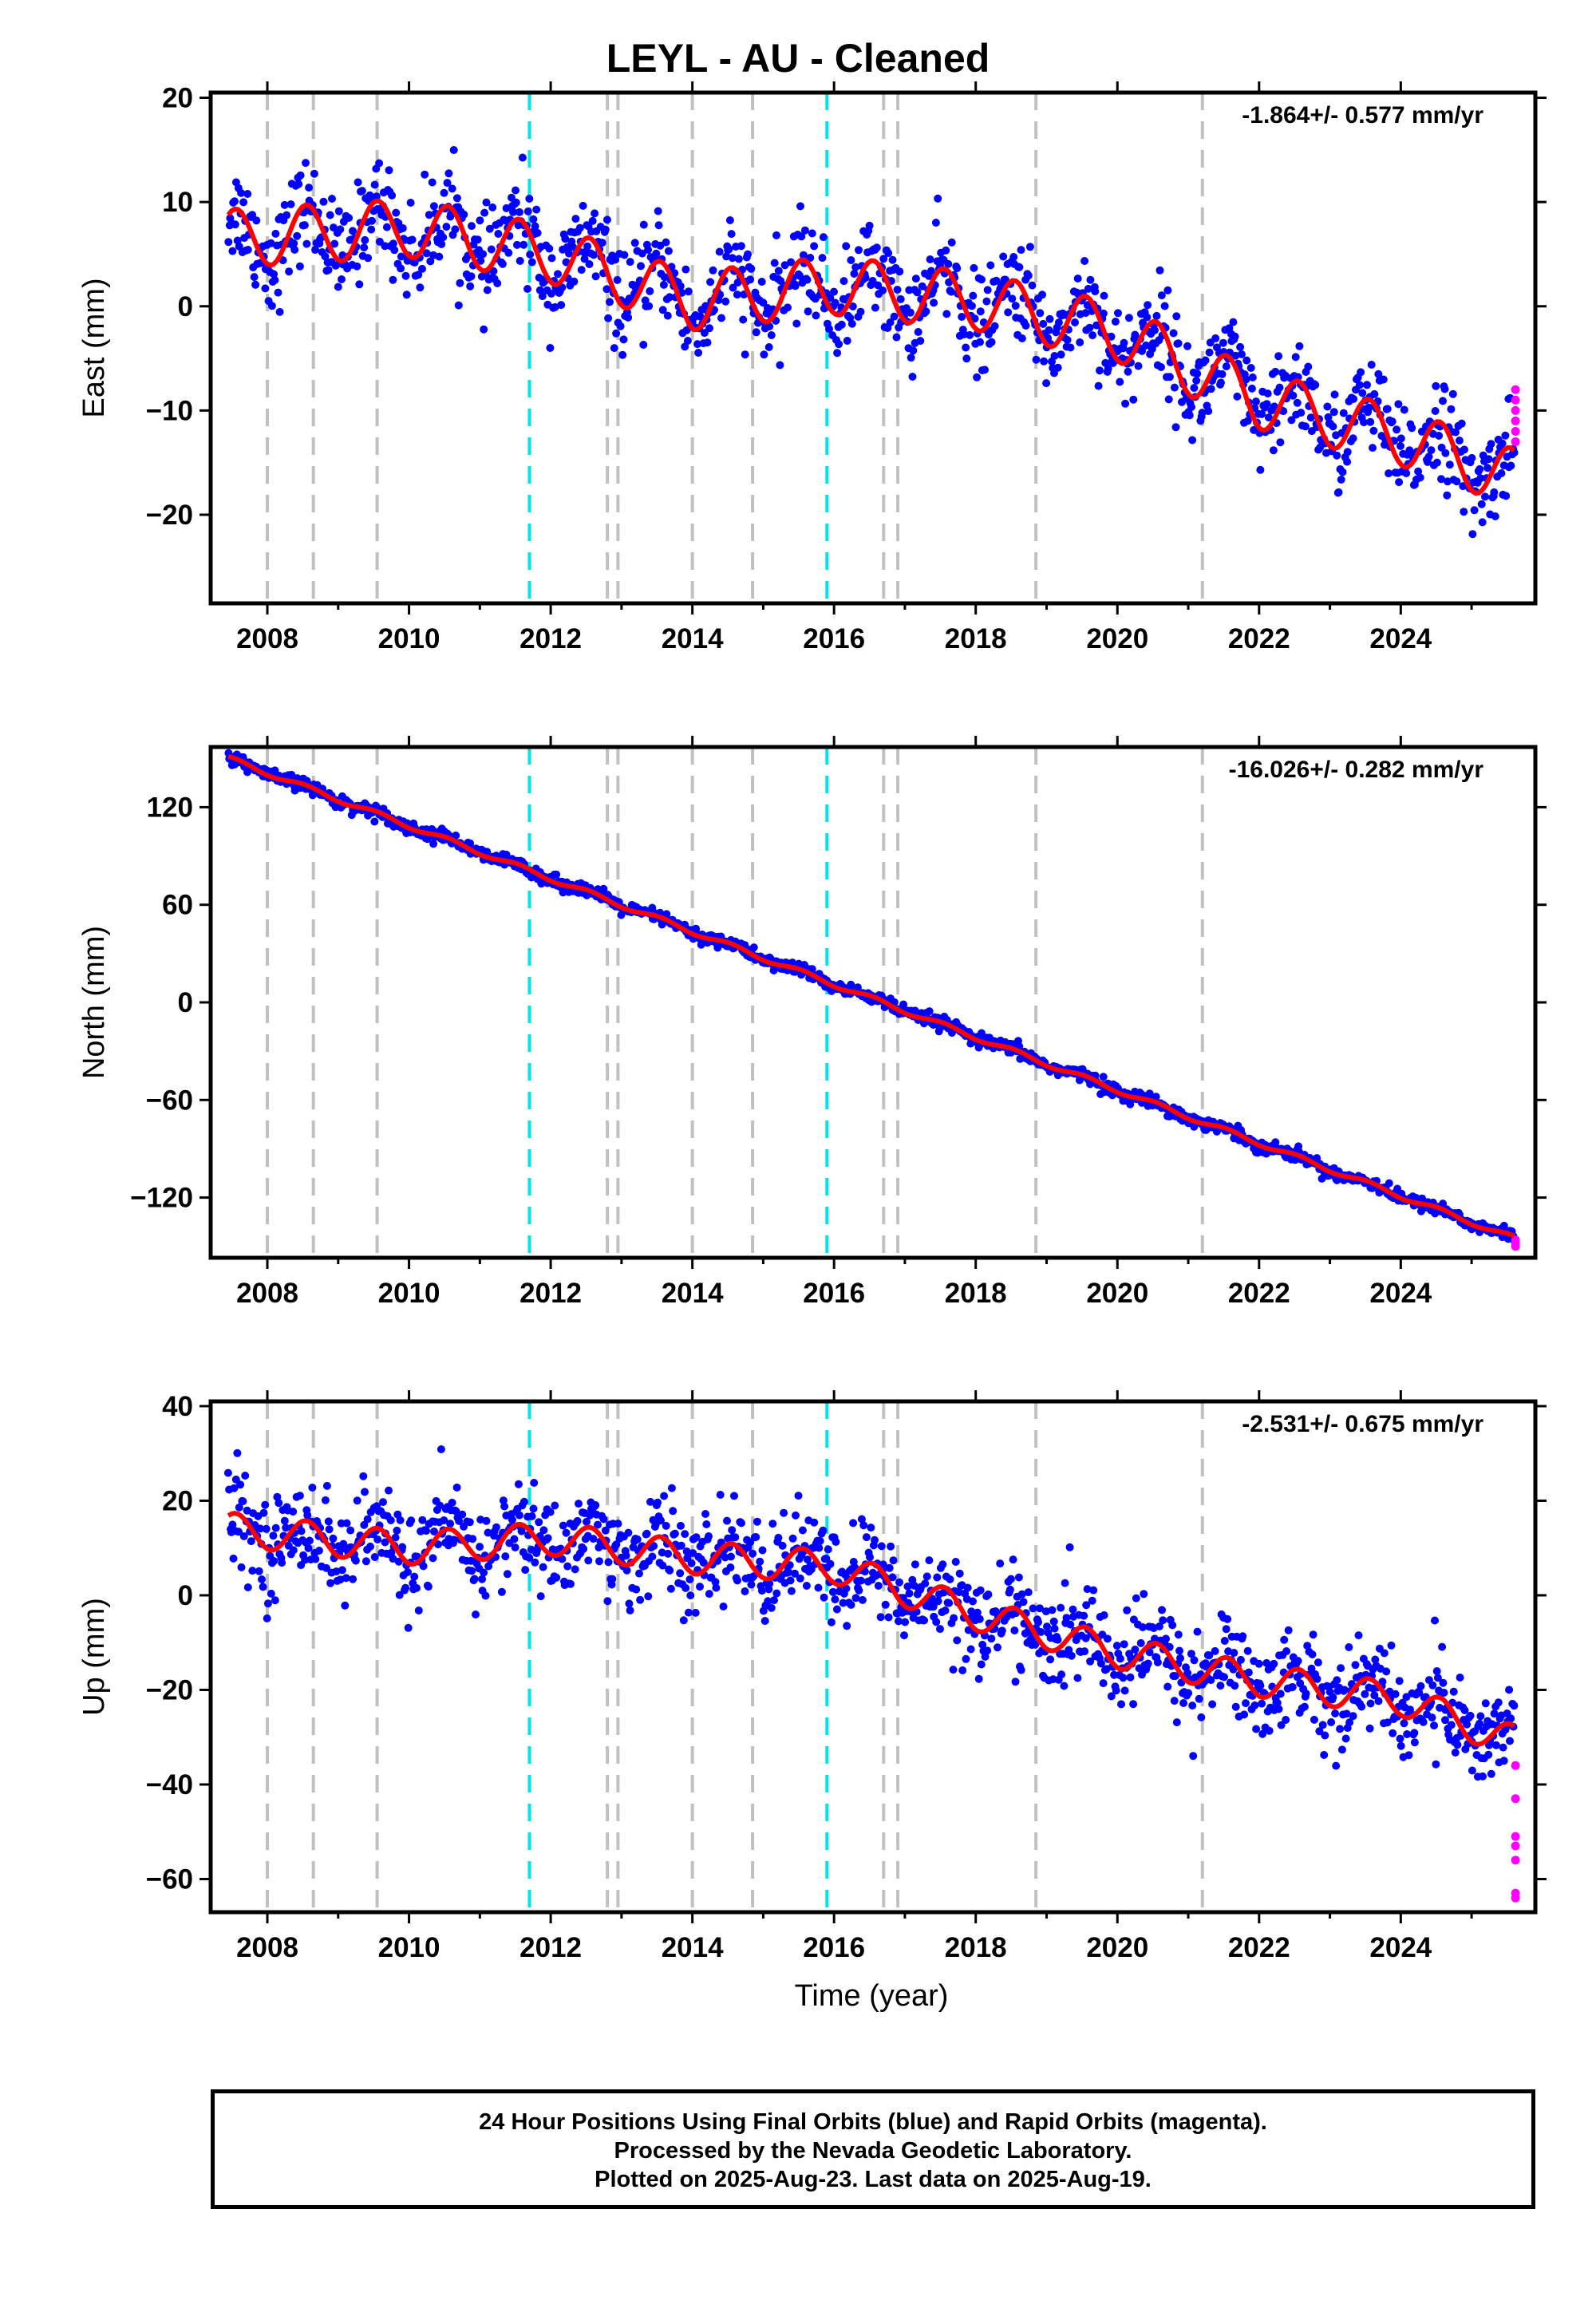 The height and width of the screenshot is (2316, 1596). I want to click on rapid-orbit-point, so click(1515, 410).